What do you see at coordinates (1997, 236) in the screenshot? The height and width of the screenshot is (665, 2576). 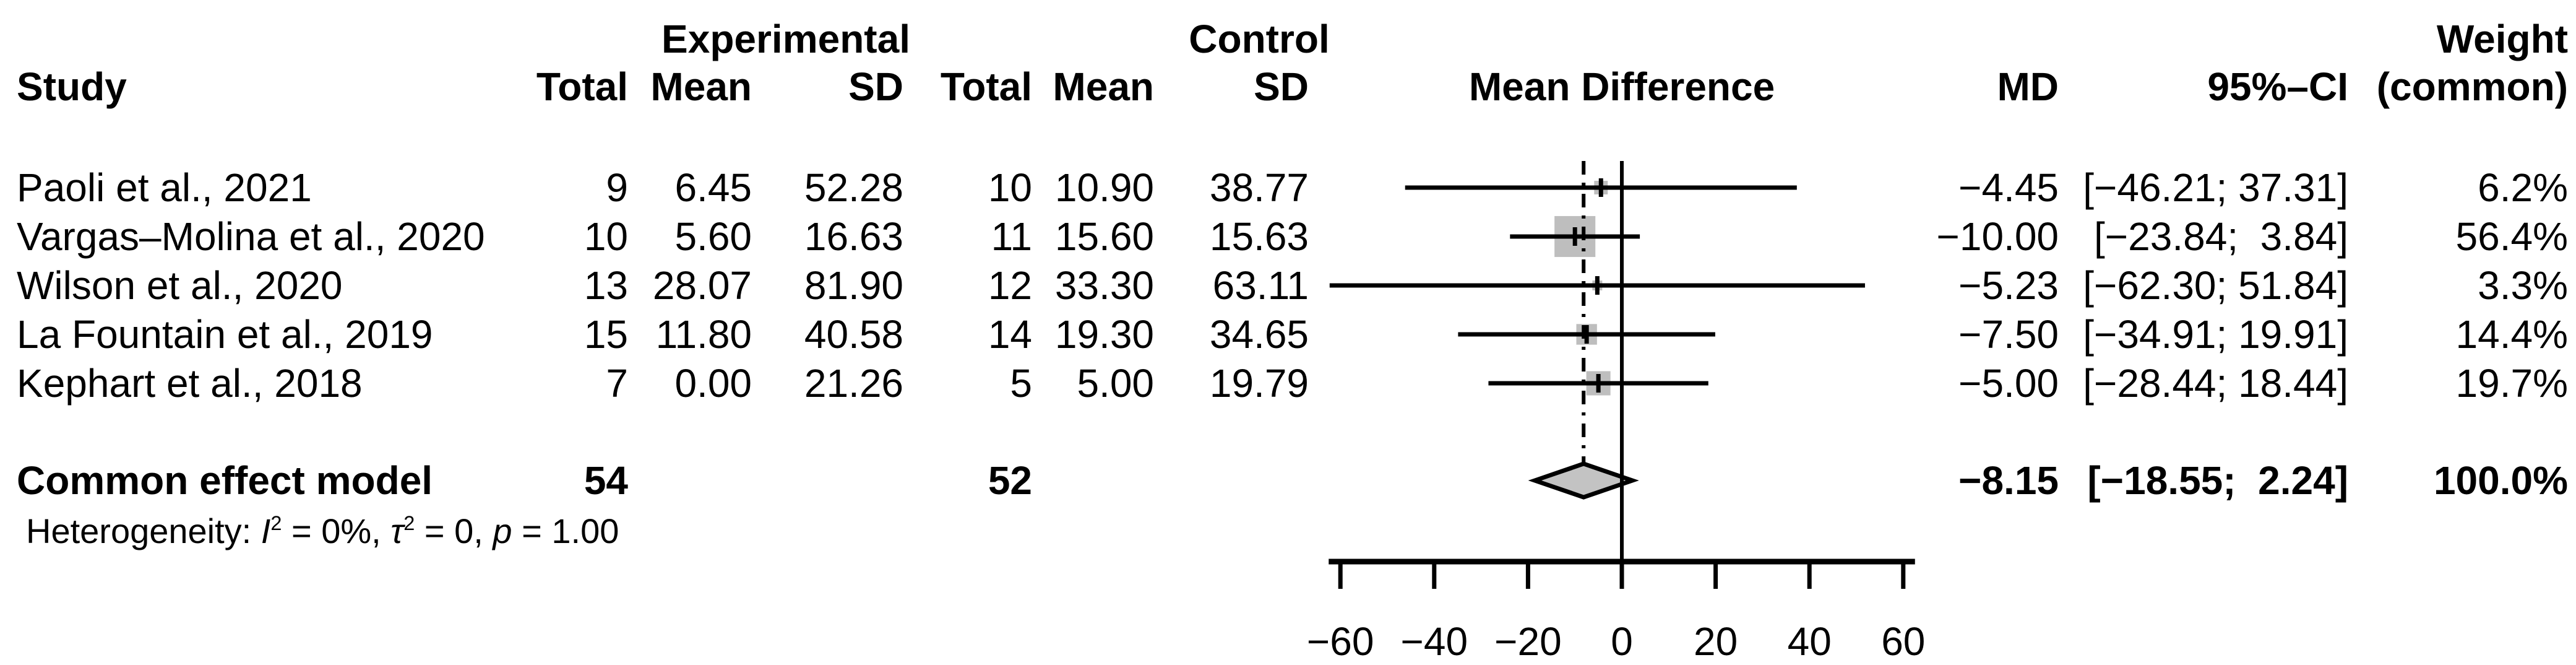 I see `md-value: −10.00` at bounding box center [1997, 236].